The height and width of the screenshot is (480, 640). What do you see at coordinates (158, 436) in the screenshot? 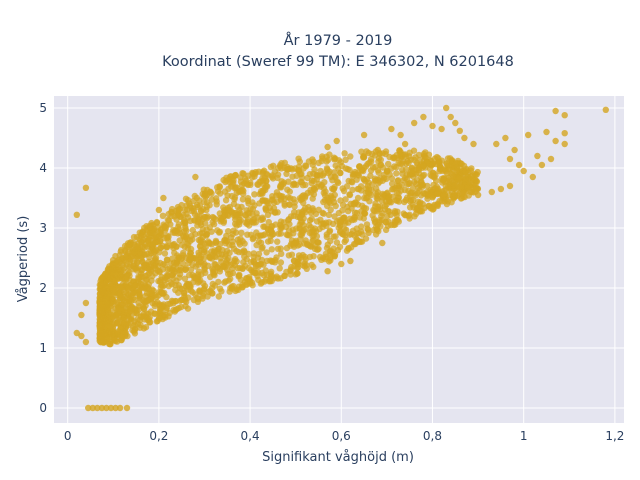
I see `x-tick-label: 0,2` at bounding box center [158, 436].